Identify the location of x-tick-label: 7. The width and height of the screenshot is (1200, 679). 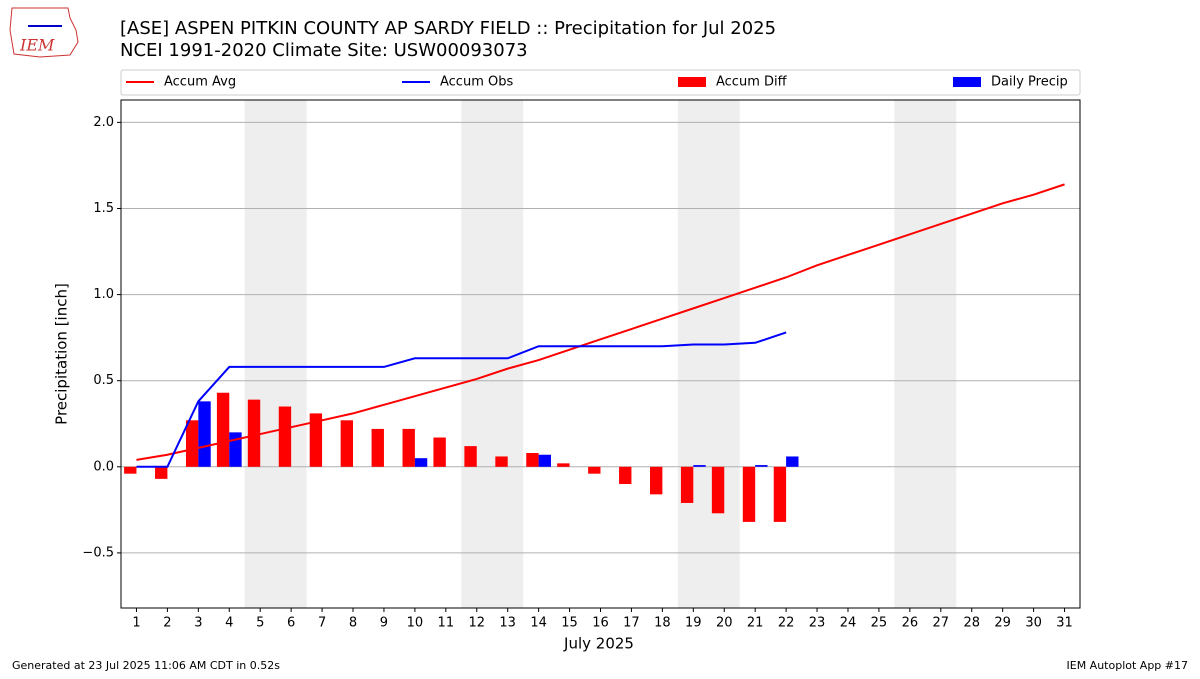
(322, 623).